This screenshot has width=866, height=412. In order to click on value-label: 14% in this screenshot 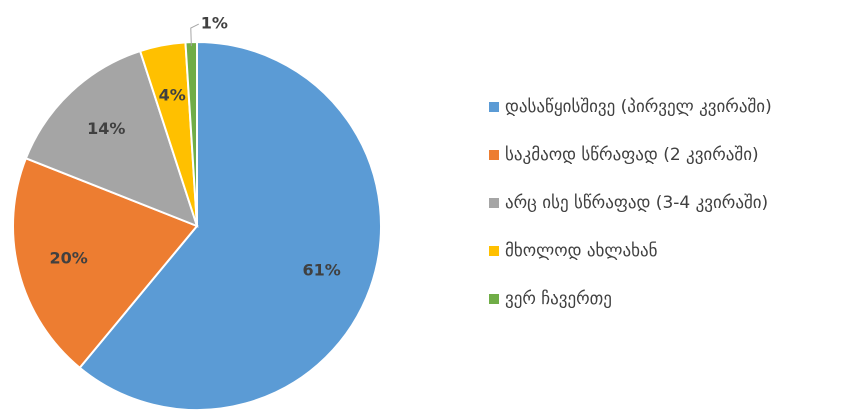, I will do `click(106, 128)`.